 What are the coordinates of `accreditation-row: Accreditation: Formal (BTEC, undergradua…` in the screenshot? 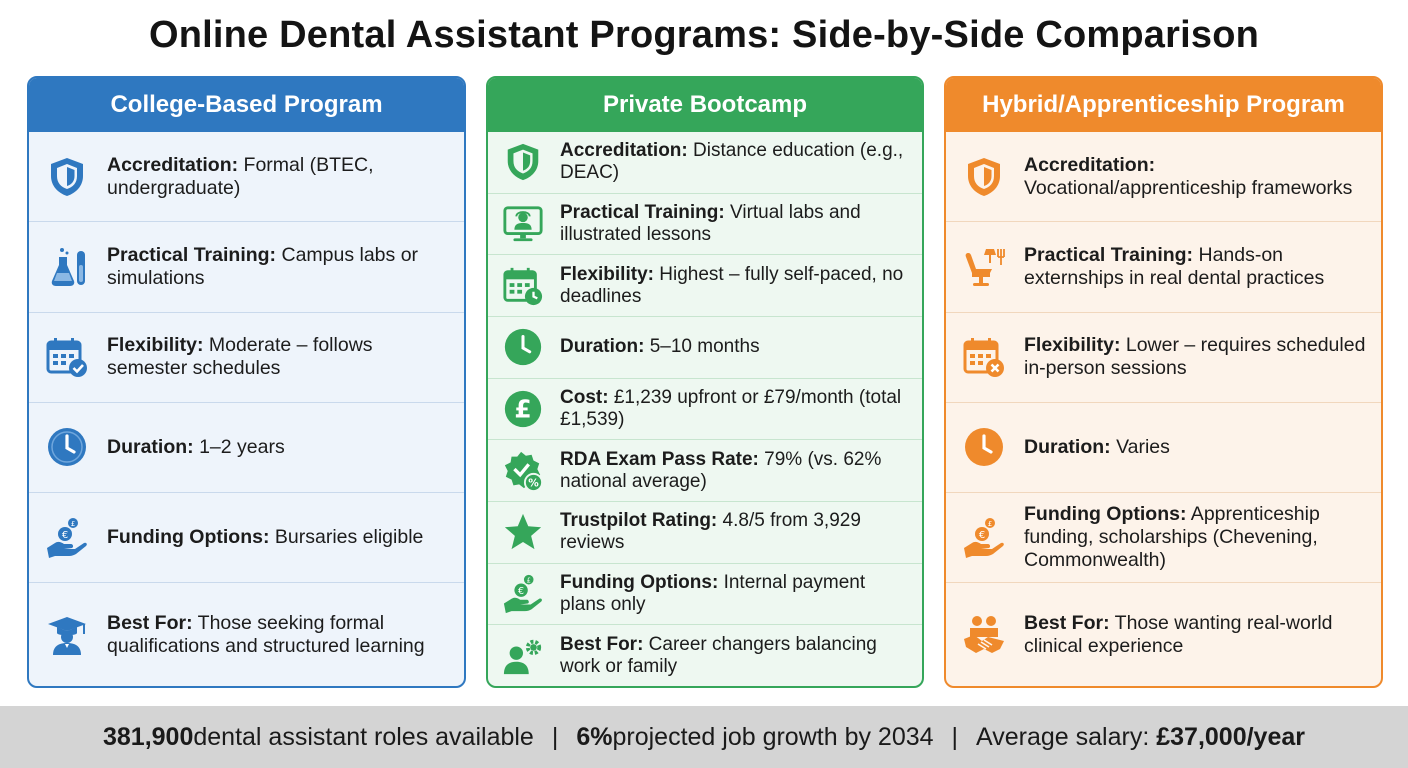 It's located at (246, 176).